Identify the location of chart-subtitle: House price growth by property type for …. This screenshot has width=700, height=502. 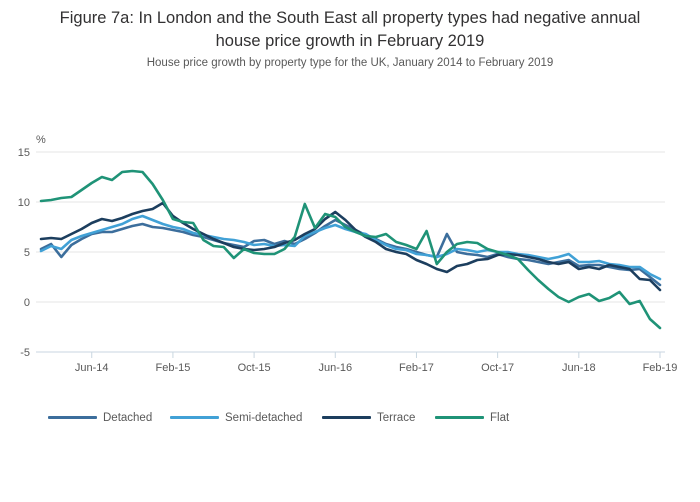
(350, 63).